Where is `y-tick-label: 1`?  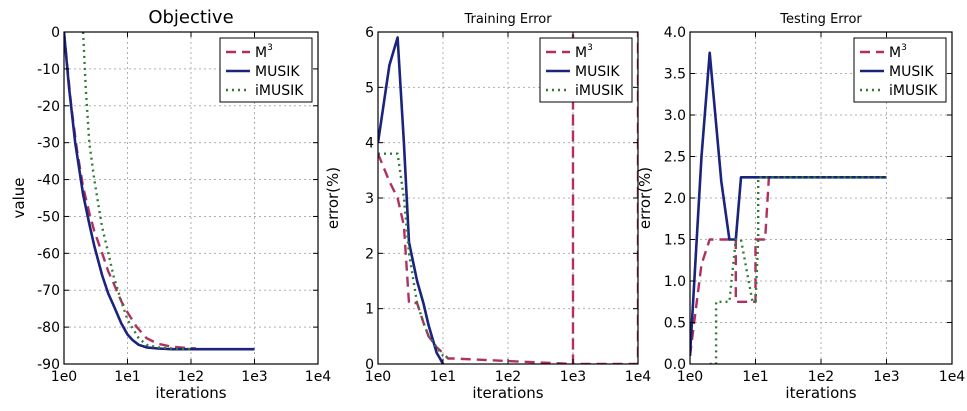
y-tick-label: 1 is located at coordinates (369, 310).